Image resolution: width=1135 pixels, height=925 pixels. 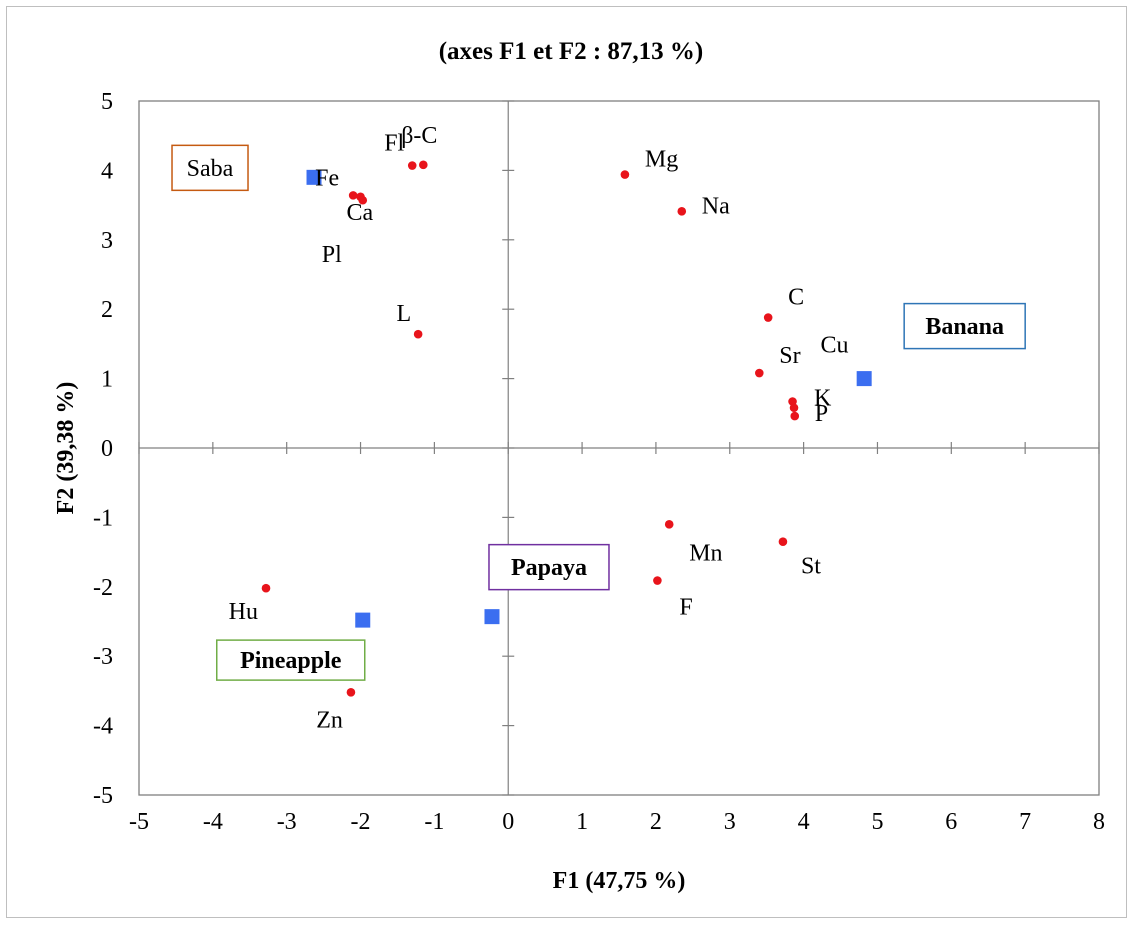 What do you see at coordinates (213, 822) in the screenshot?
I see `x-tick-label: -4` at bounding box center [213, 822].